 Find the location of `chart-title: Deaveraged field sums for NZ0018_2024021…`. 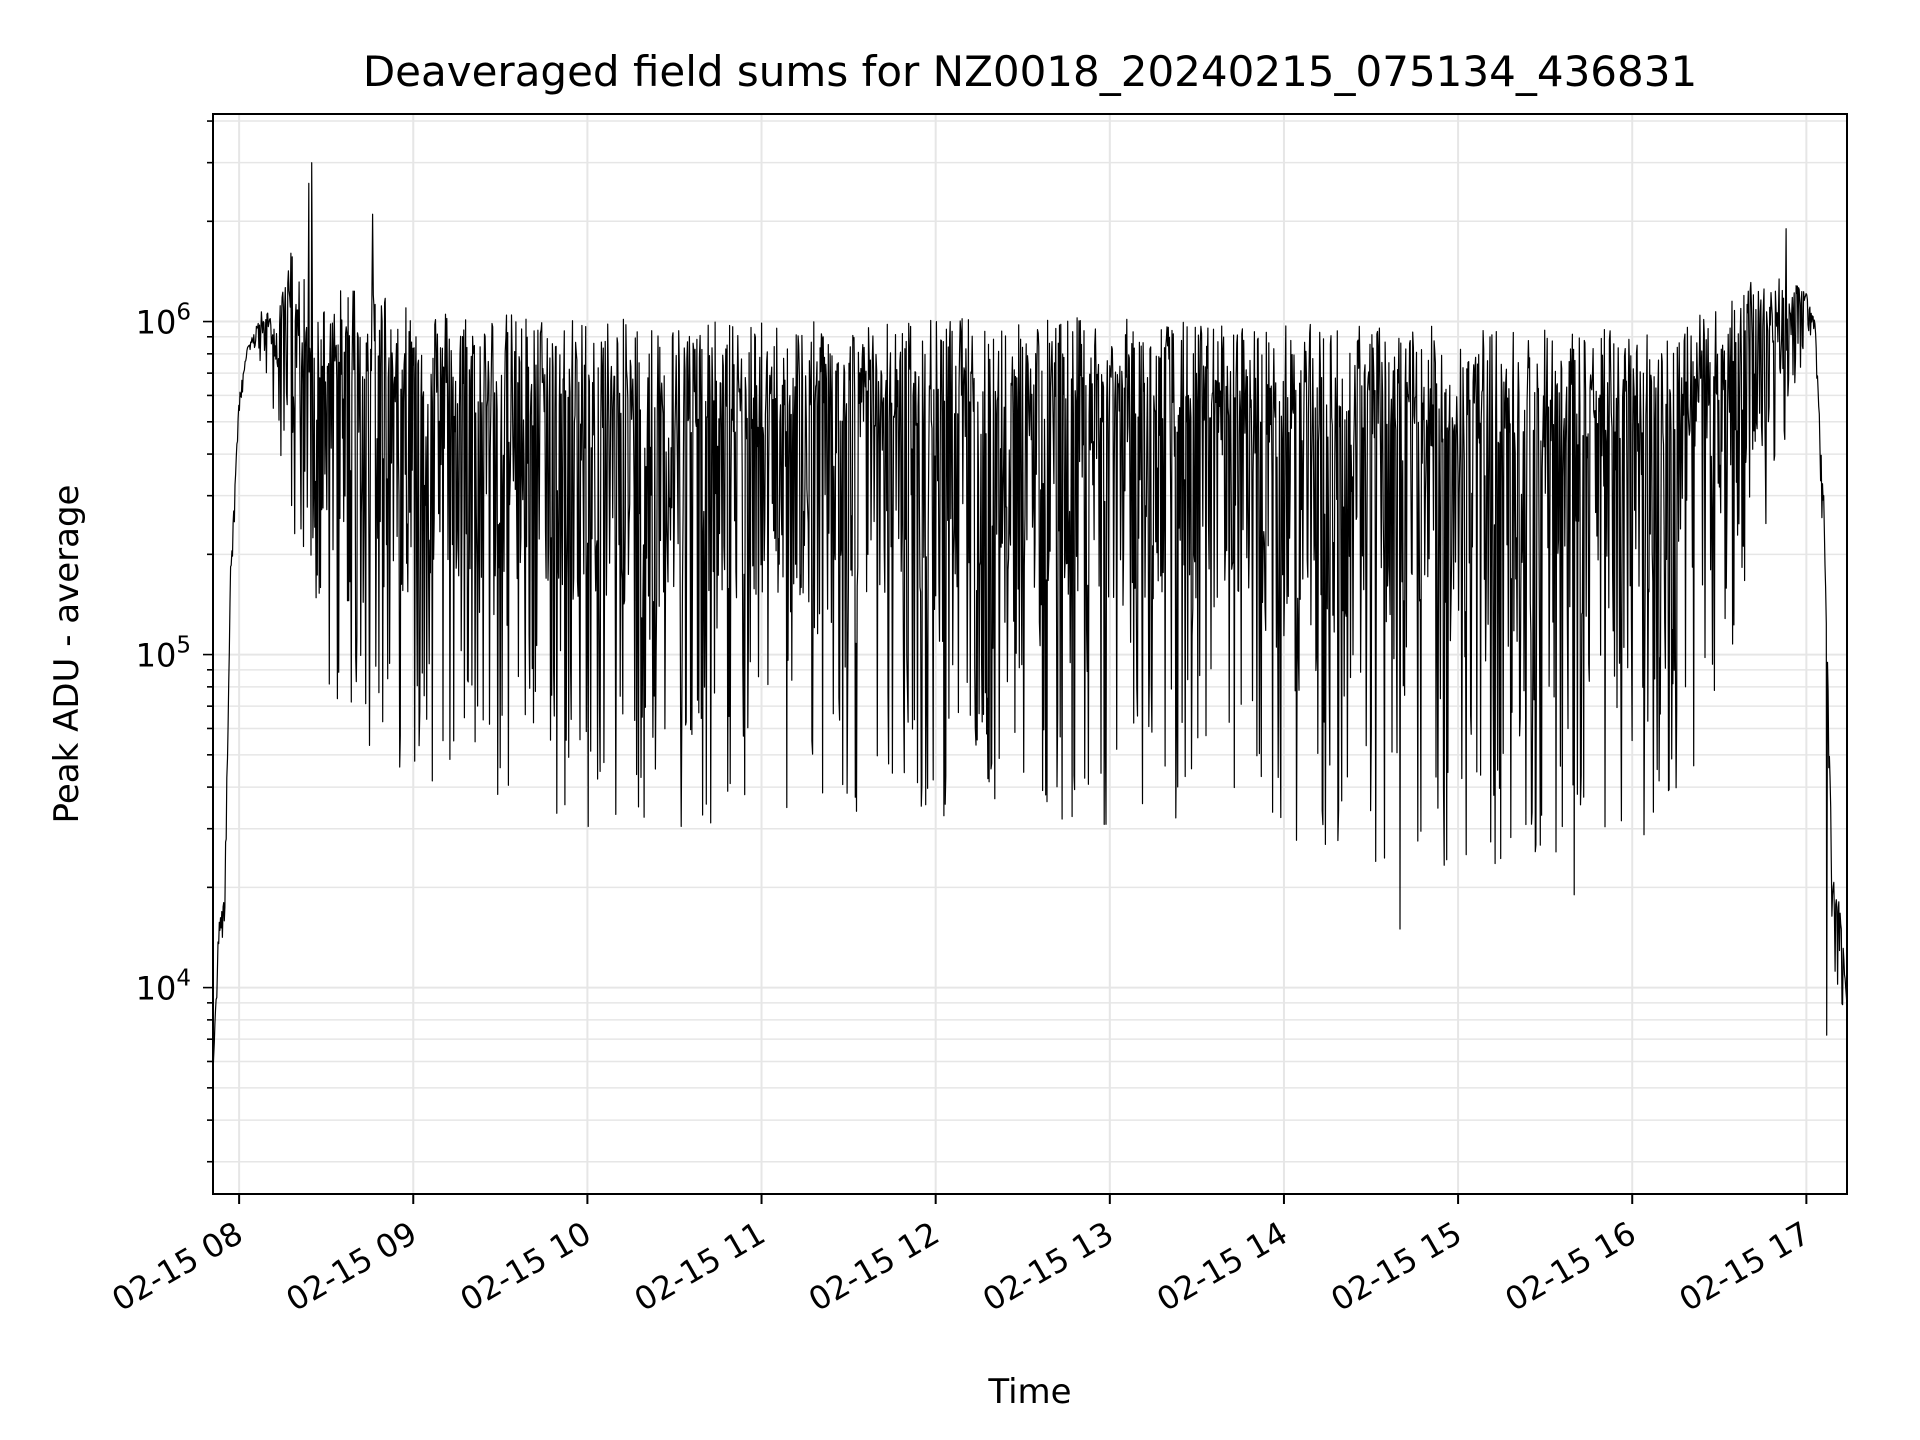

chart-title: Deaveraged field sums for NZ0018_2024021… is located at coordinates (1030, 71).